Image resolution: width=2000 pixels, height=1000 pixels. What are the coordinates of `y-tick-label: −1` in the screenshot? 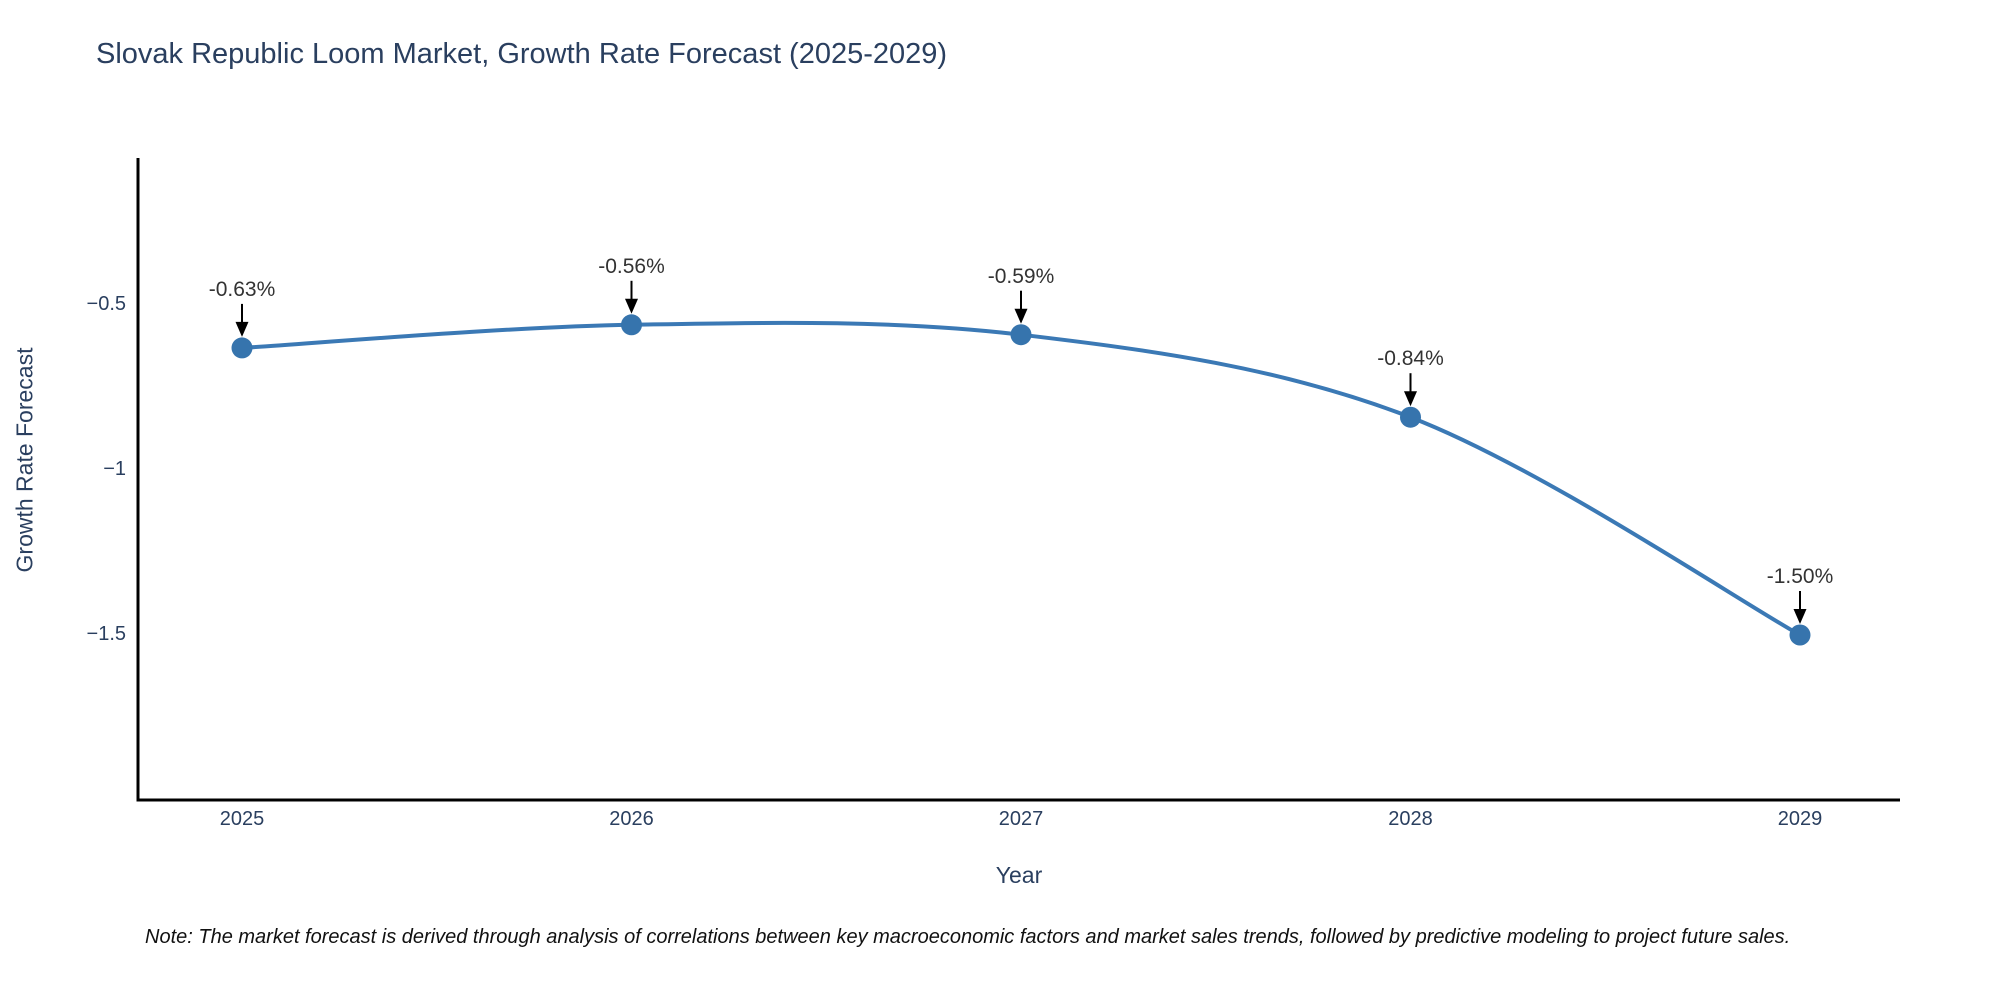 It's located at (114, 469).